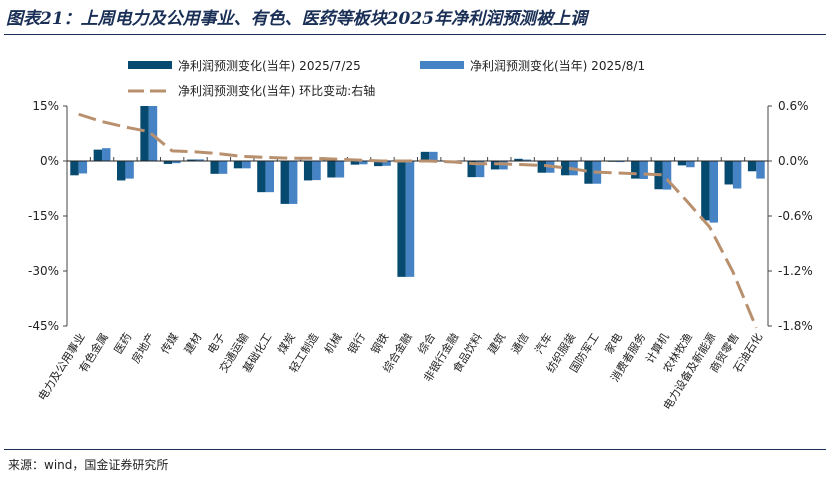 This screenshot has width=831, height=478. What do you see at coordinates (543, 343) in the screenshot?
I see `category-label: 汽车` at bounding box center [543, 343].